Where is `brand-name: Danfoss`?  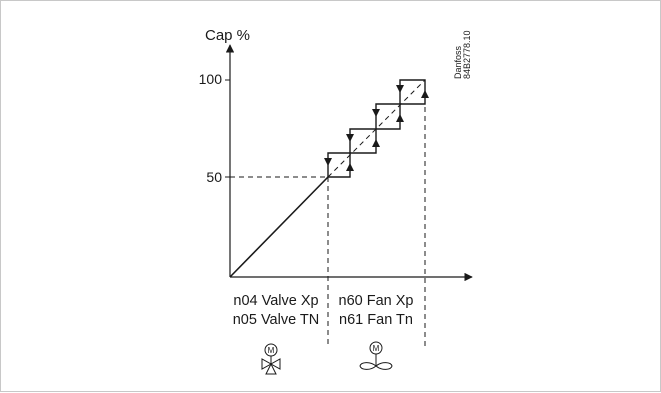
brand-name: Danfoss is located at coordinates (458, 62).